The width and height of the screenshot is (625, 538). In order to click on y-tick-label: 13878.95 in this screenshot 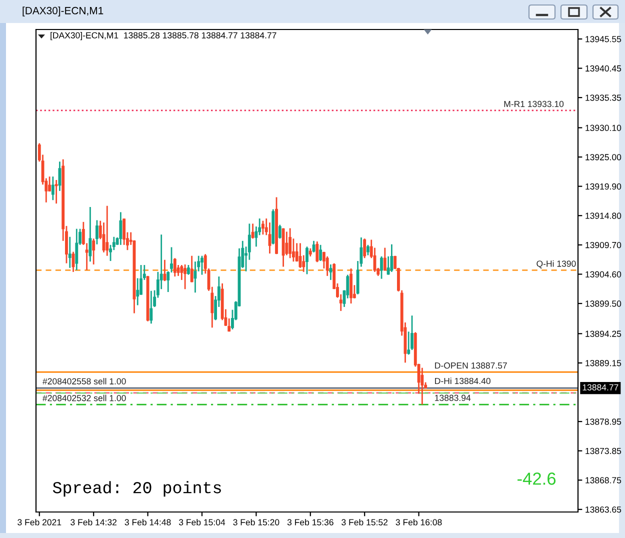, I will do `click(604, 421)`.